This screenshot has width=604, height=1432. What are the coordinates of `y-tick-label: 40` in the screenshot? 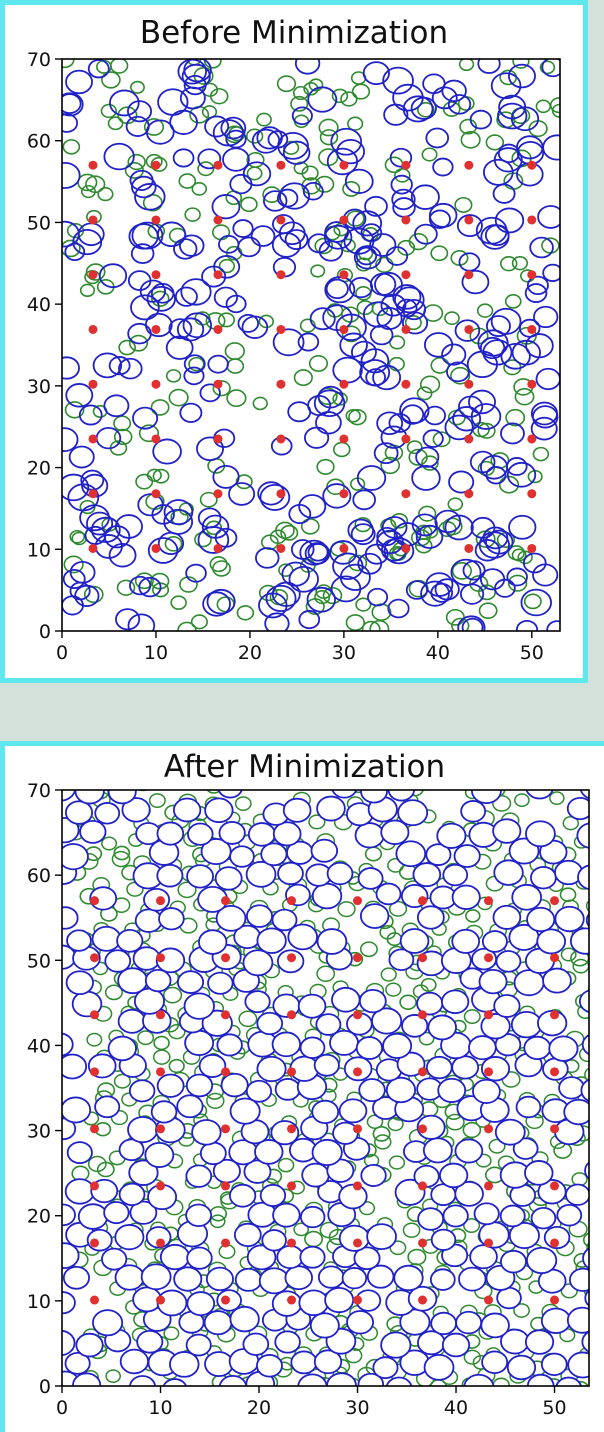 It's located at (39, 1046).